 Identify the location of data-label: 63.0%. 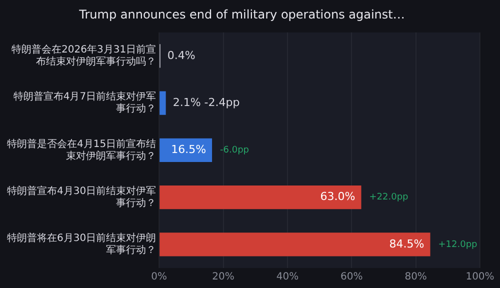
(338, 197).